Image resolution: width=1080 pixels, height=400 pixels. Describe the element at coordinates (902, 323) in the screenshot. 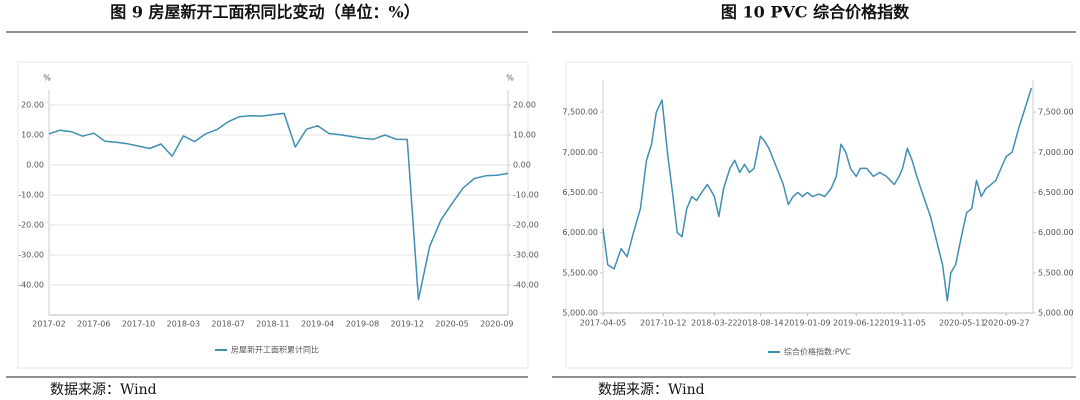

I see `x-tick-label: 2019-11-05` at that location.